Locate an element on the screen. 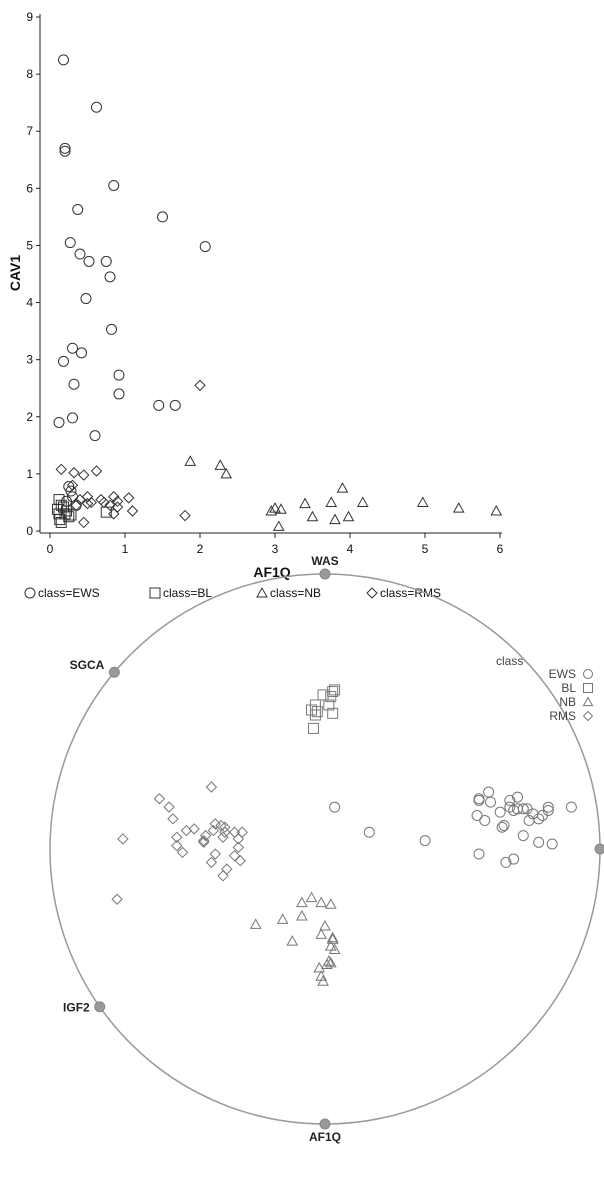 This screenshot has width=604, height=1197. x-tick-label: 6 is located at coordinates (500, 549).